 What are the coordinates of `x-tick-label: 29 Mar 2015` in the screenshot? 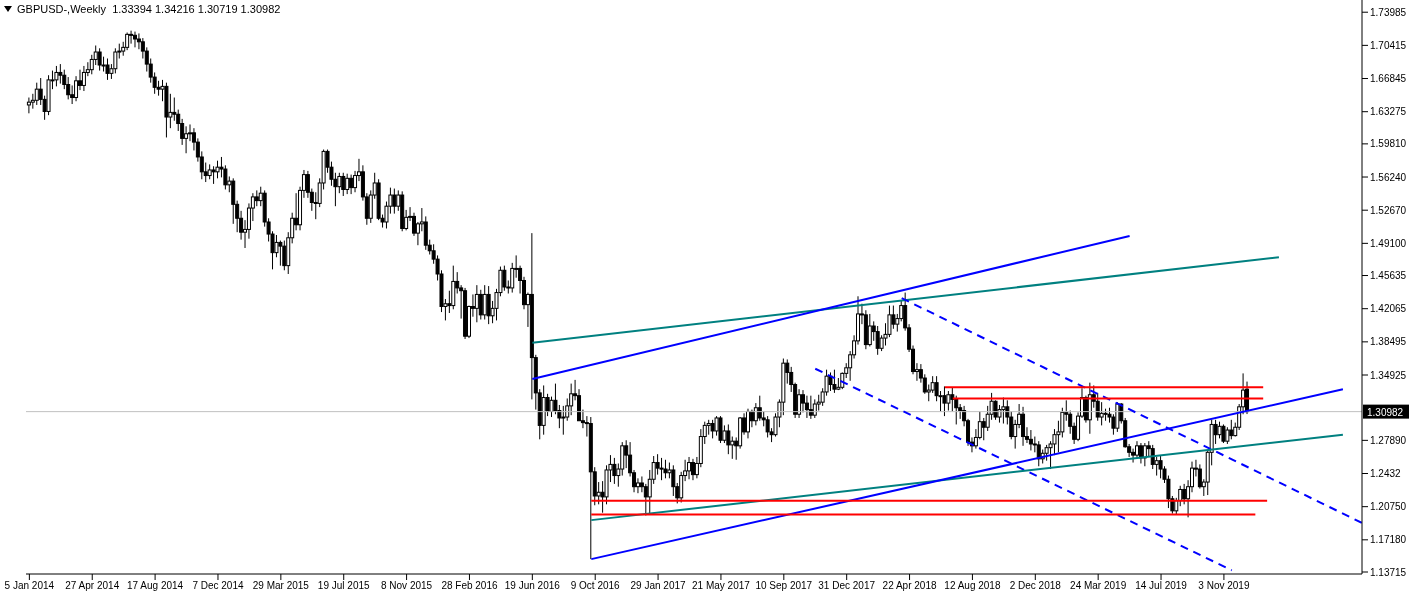 It's located at (281, 586).